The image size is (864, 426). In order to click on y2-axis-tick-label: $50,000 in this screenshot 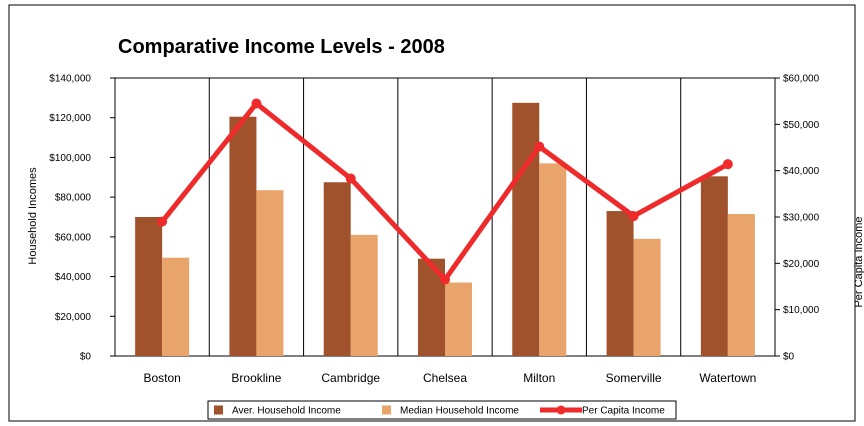, I will do `click(801, 125)`.